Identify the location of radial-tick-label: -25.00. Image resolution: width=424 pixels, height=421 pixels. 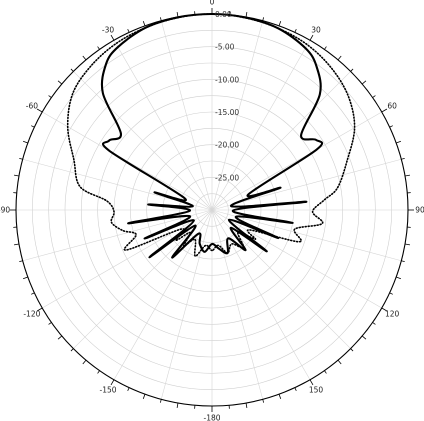
(227, 177).